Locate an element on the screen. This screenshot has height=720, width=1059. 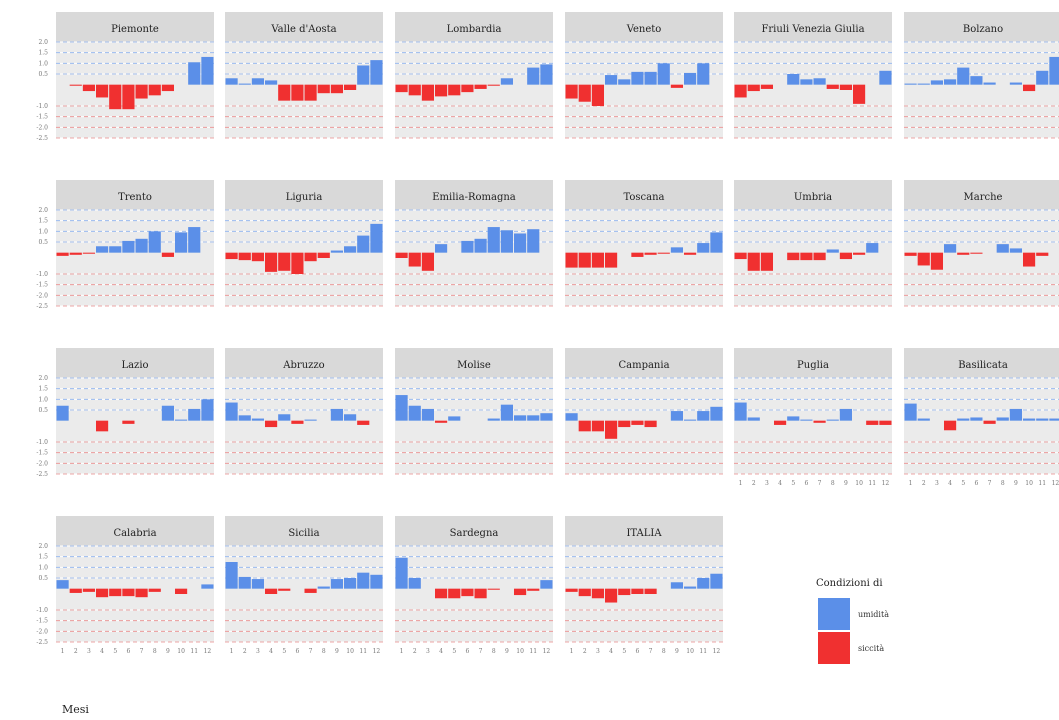
y-tick-label: -2.5 is located at coordinates (42, 642).